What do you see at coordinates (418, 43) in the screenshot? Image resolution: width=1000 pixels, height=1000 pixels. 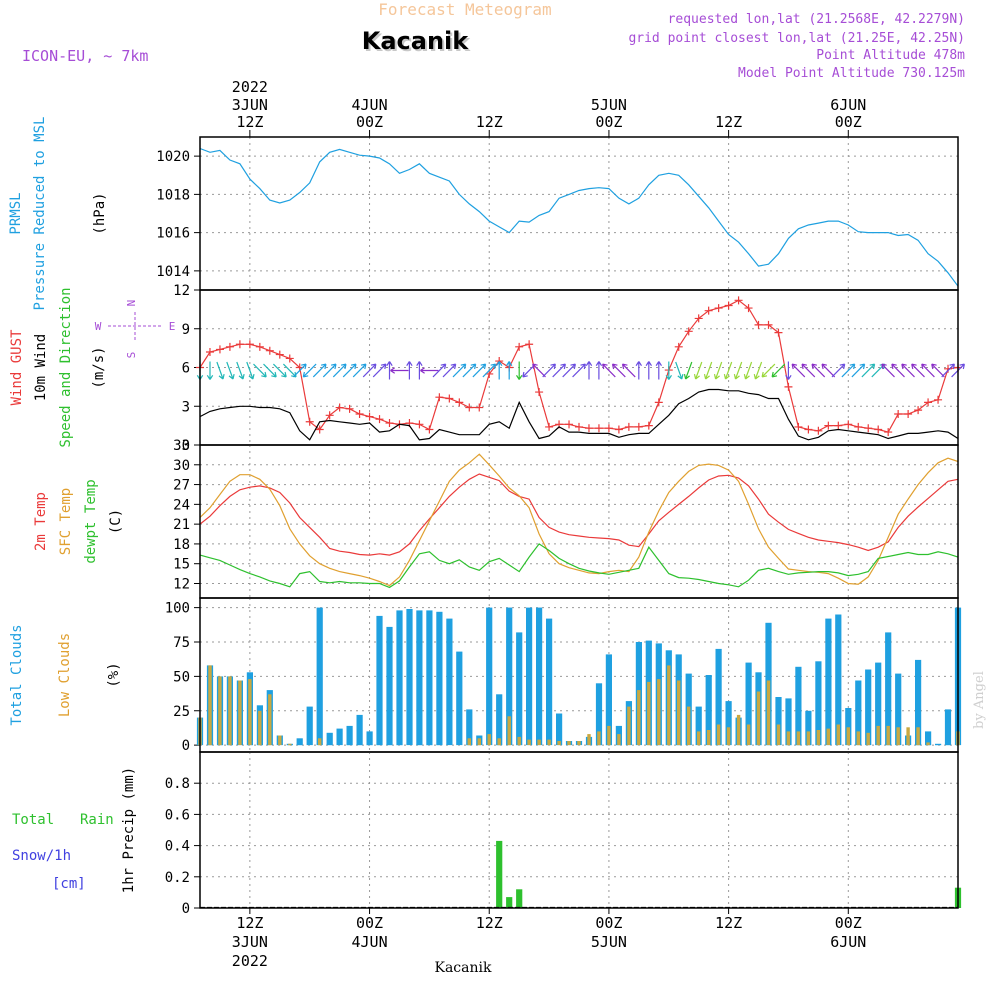 I see `location-title-shadow: Kacanik` at bounding box center [418, 43].